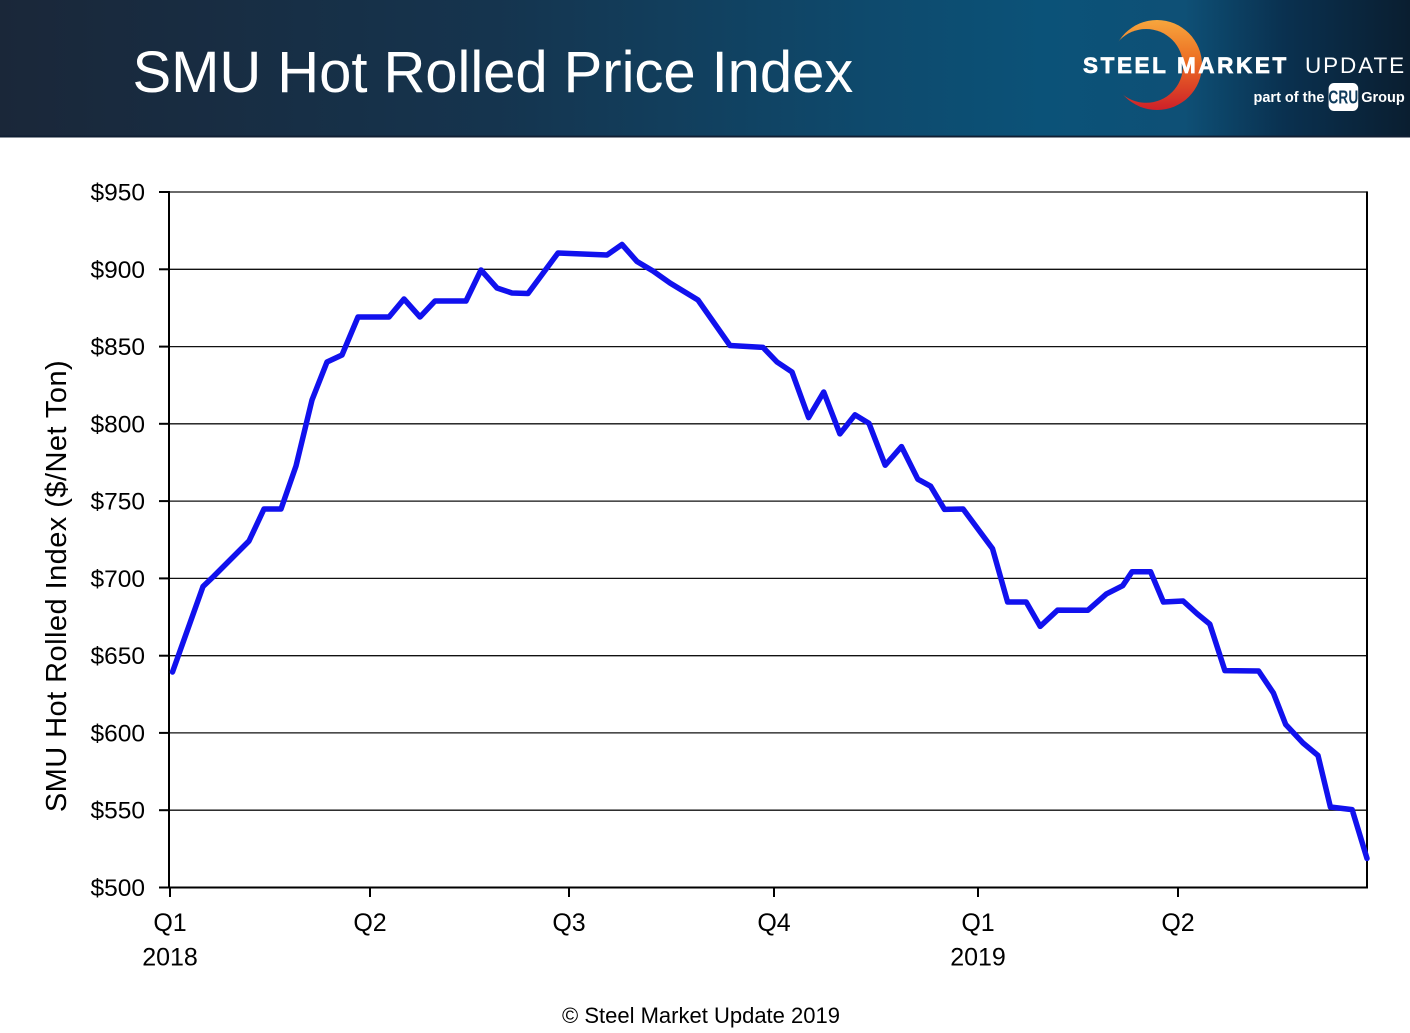  Describe the element at coordinates (117, 656) in the screenshot. I see `svg-text: $650` at that location.